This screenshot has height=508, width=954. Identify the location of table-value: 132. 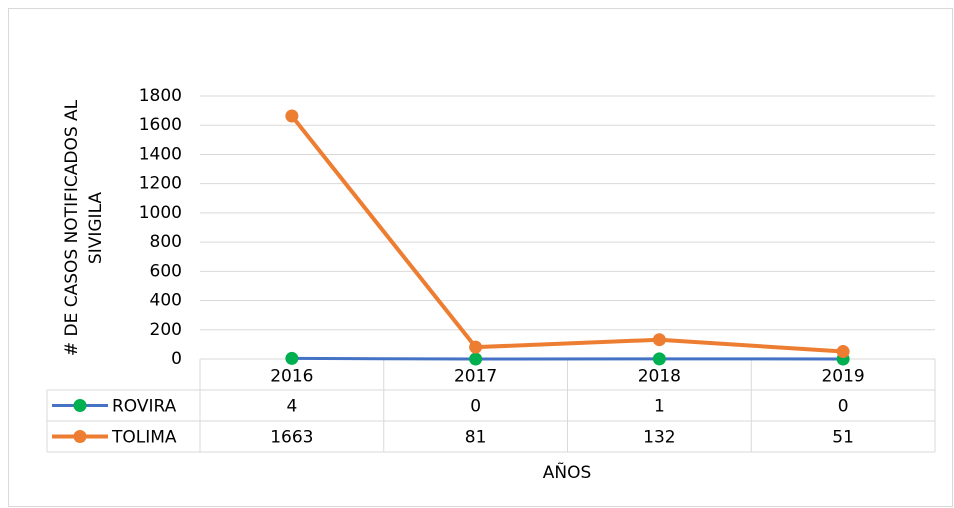
(659, 438).